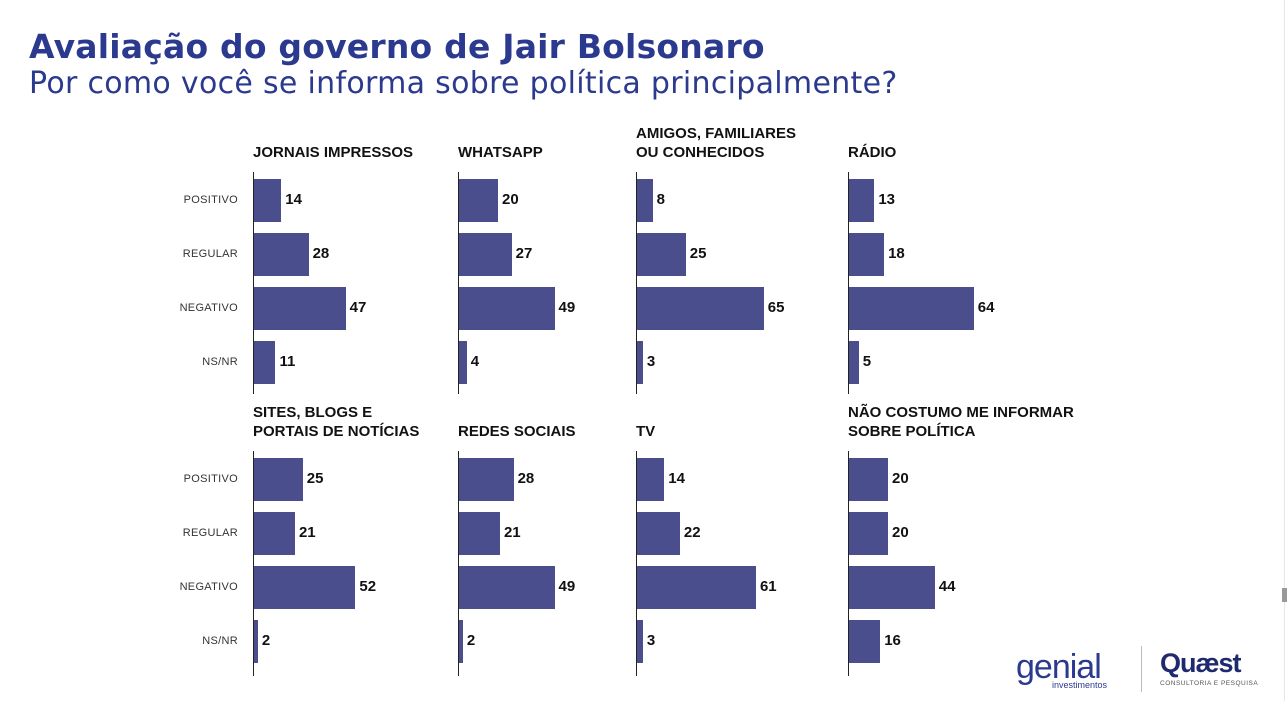 This screenshot has height=701, width=1288. I want to click on page-edge, so click(1284, 350).